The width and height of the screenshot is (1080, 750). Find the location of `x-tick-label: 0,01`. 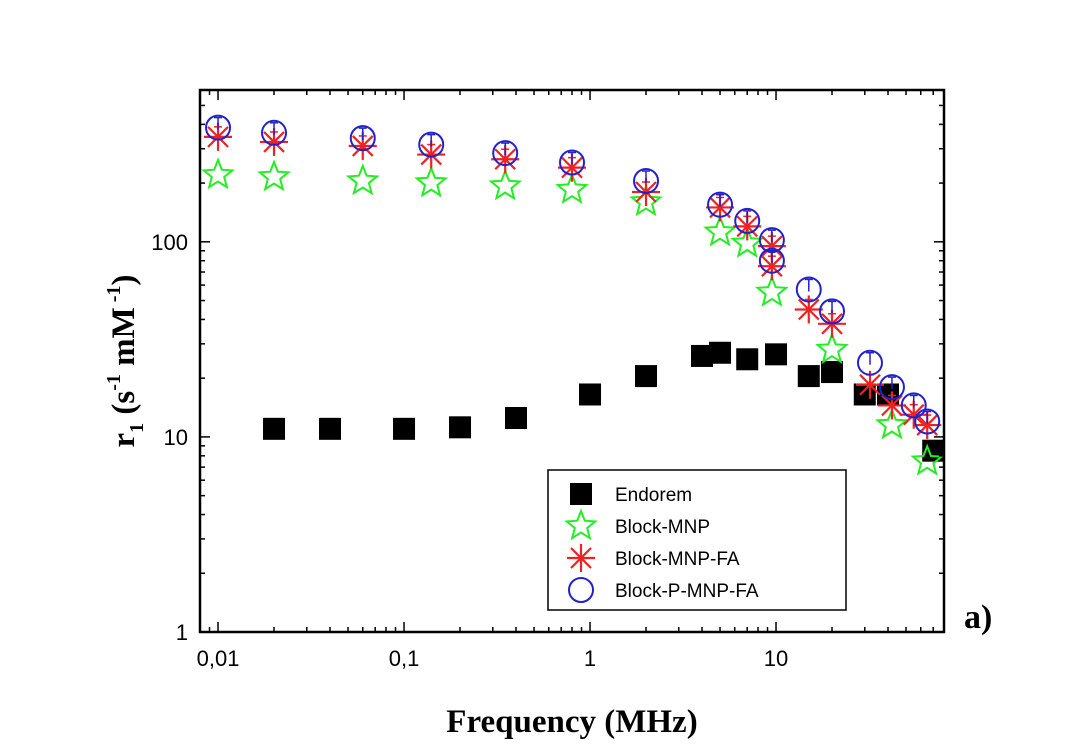

x-tick-label: 0,01 is located at coordinates (218, 658).